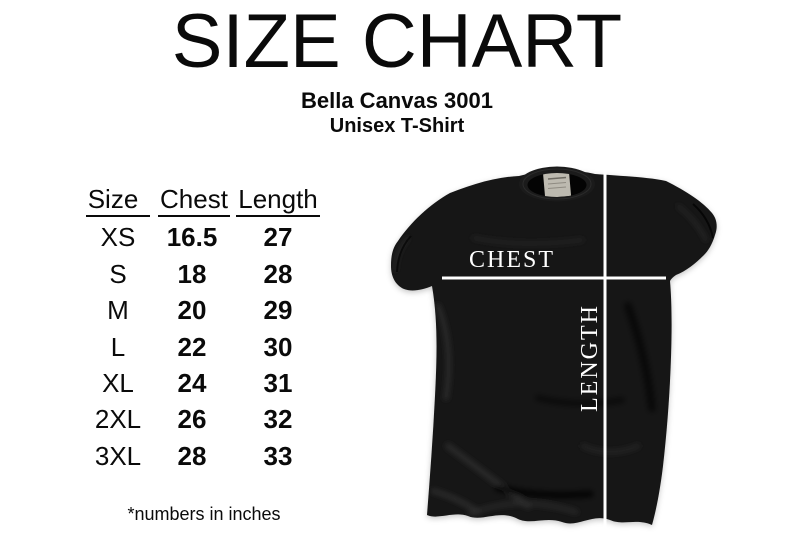 The width and height of the screenshot is (794, 549). What do you see at coordinates (118, 203) in the screenshot?
I see `column-header-size: Size` at bounding box center [118, 203].